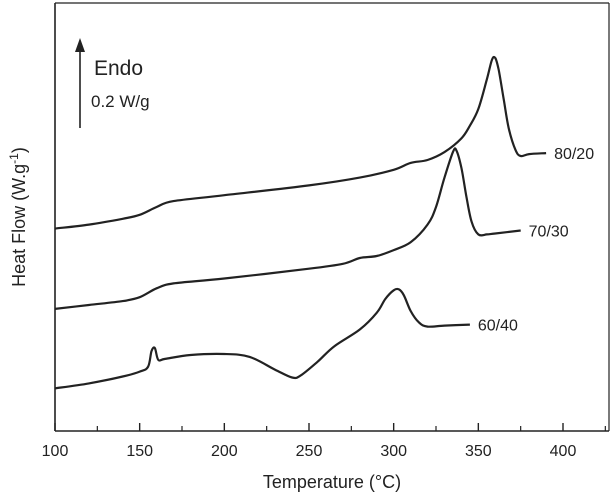  Describe the element at coordinates (563, 451) in the screenshot. I see `x-tick-label: 400` at that location.